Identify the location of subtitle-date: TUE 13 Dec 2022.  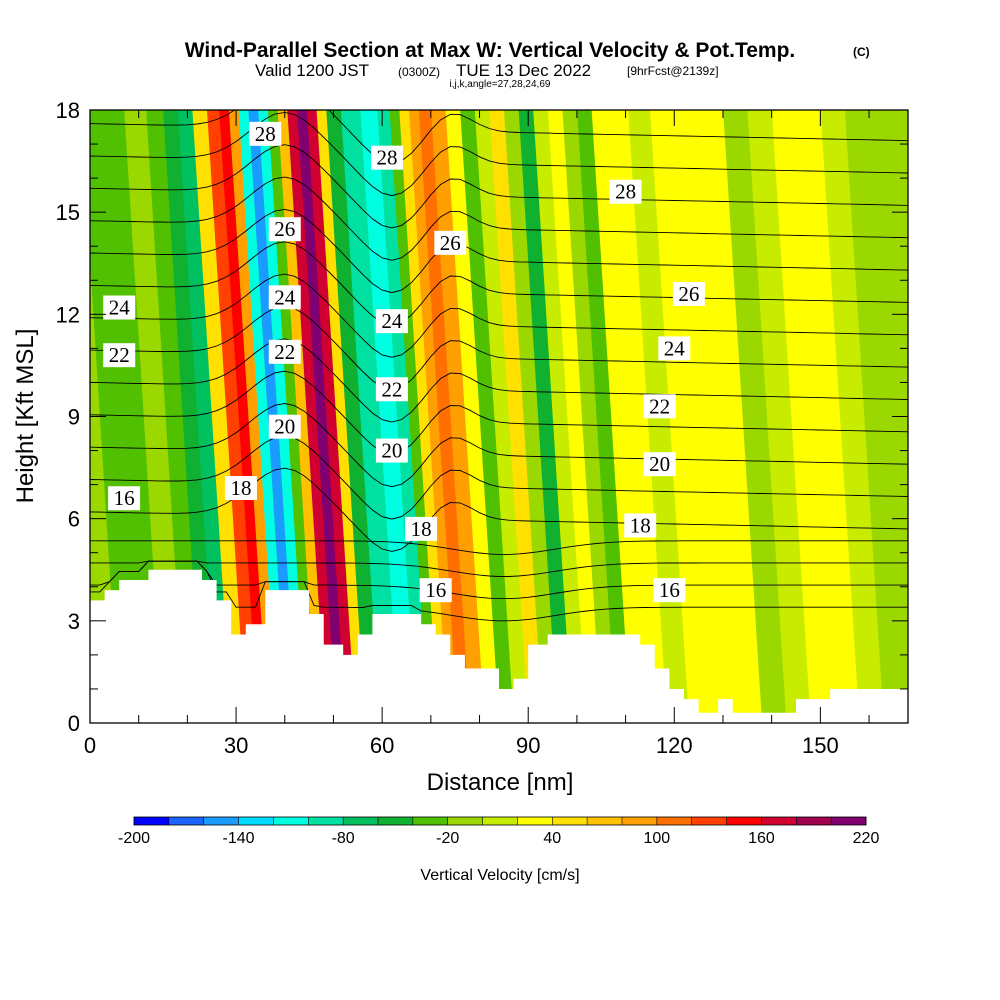
(523, 70).